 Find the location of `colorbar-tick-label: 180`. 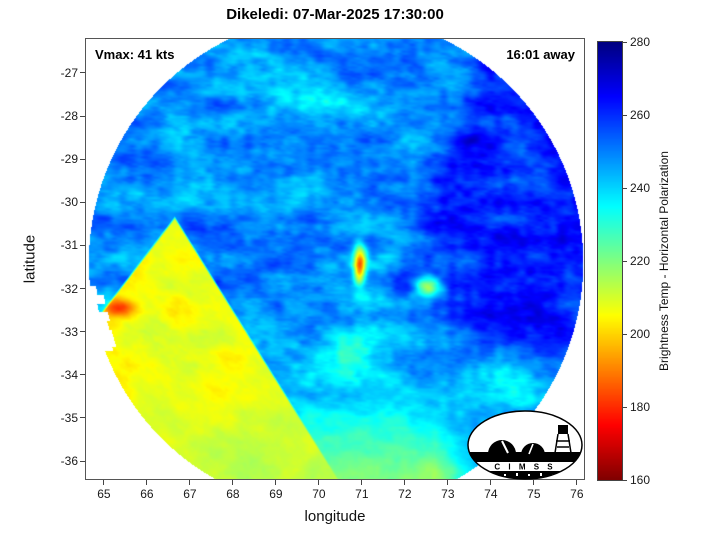

colorbar-tick-label: 180 is located at coordinates (640, 407).